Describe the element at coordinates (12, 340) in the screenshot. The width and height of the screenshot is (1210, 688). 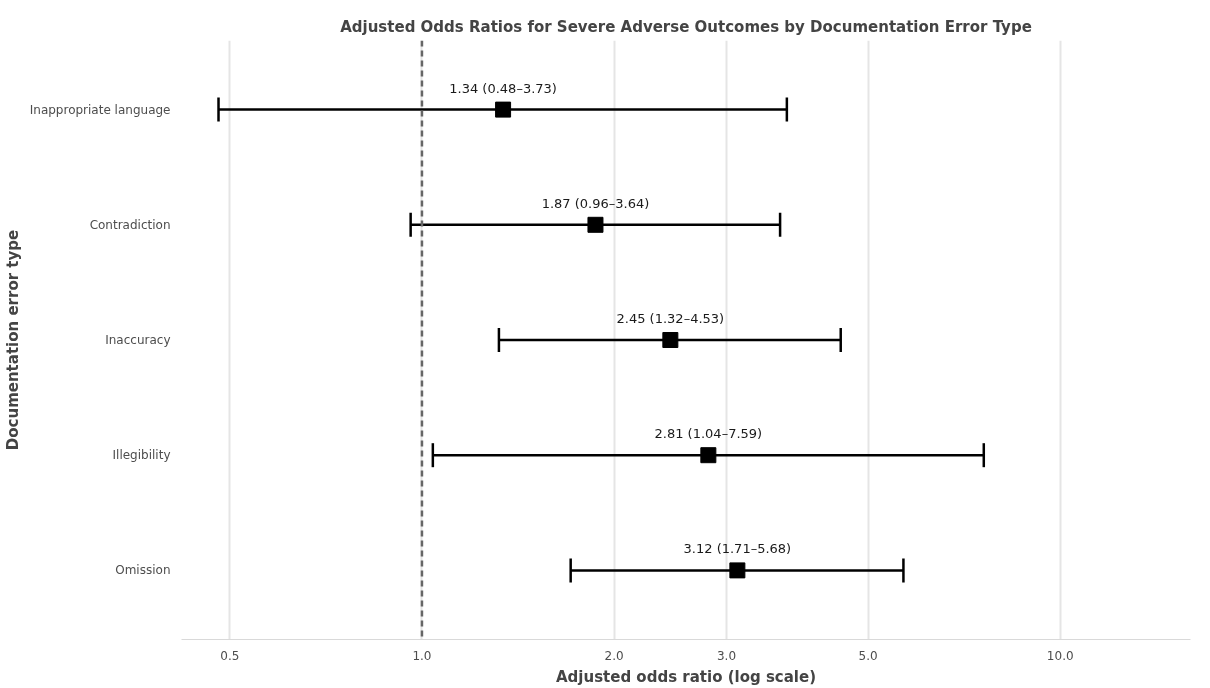
I see `y-axis-title: Documentation error type` at that location.